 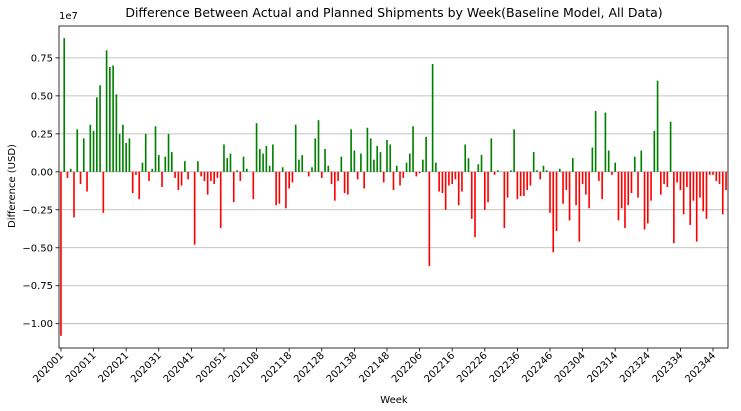 I want to click on x-tick-label-18: 202324, so click(x=635, y=367).